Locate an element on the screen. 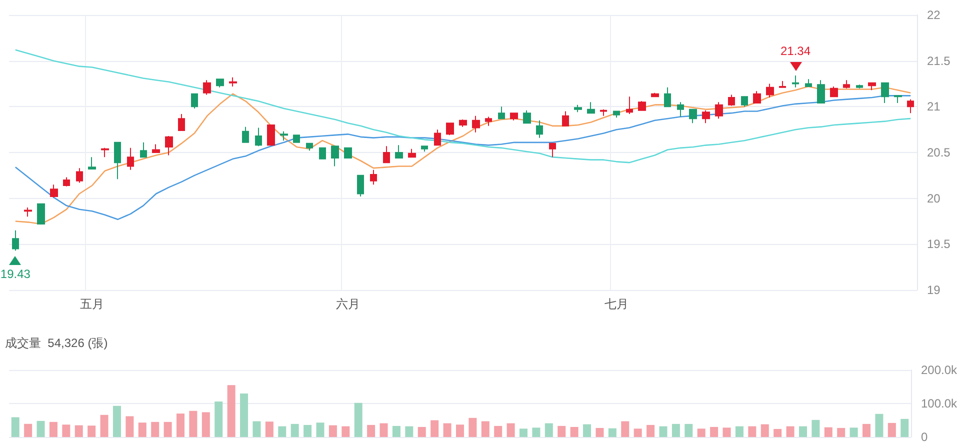  y-tick-label: 21.5 is located at coordinates (939, 61).